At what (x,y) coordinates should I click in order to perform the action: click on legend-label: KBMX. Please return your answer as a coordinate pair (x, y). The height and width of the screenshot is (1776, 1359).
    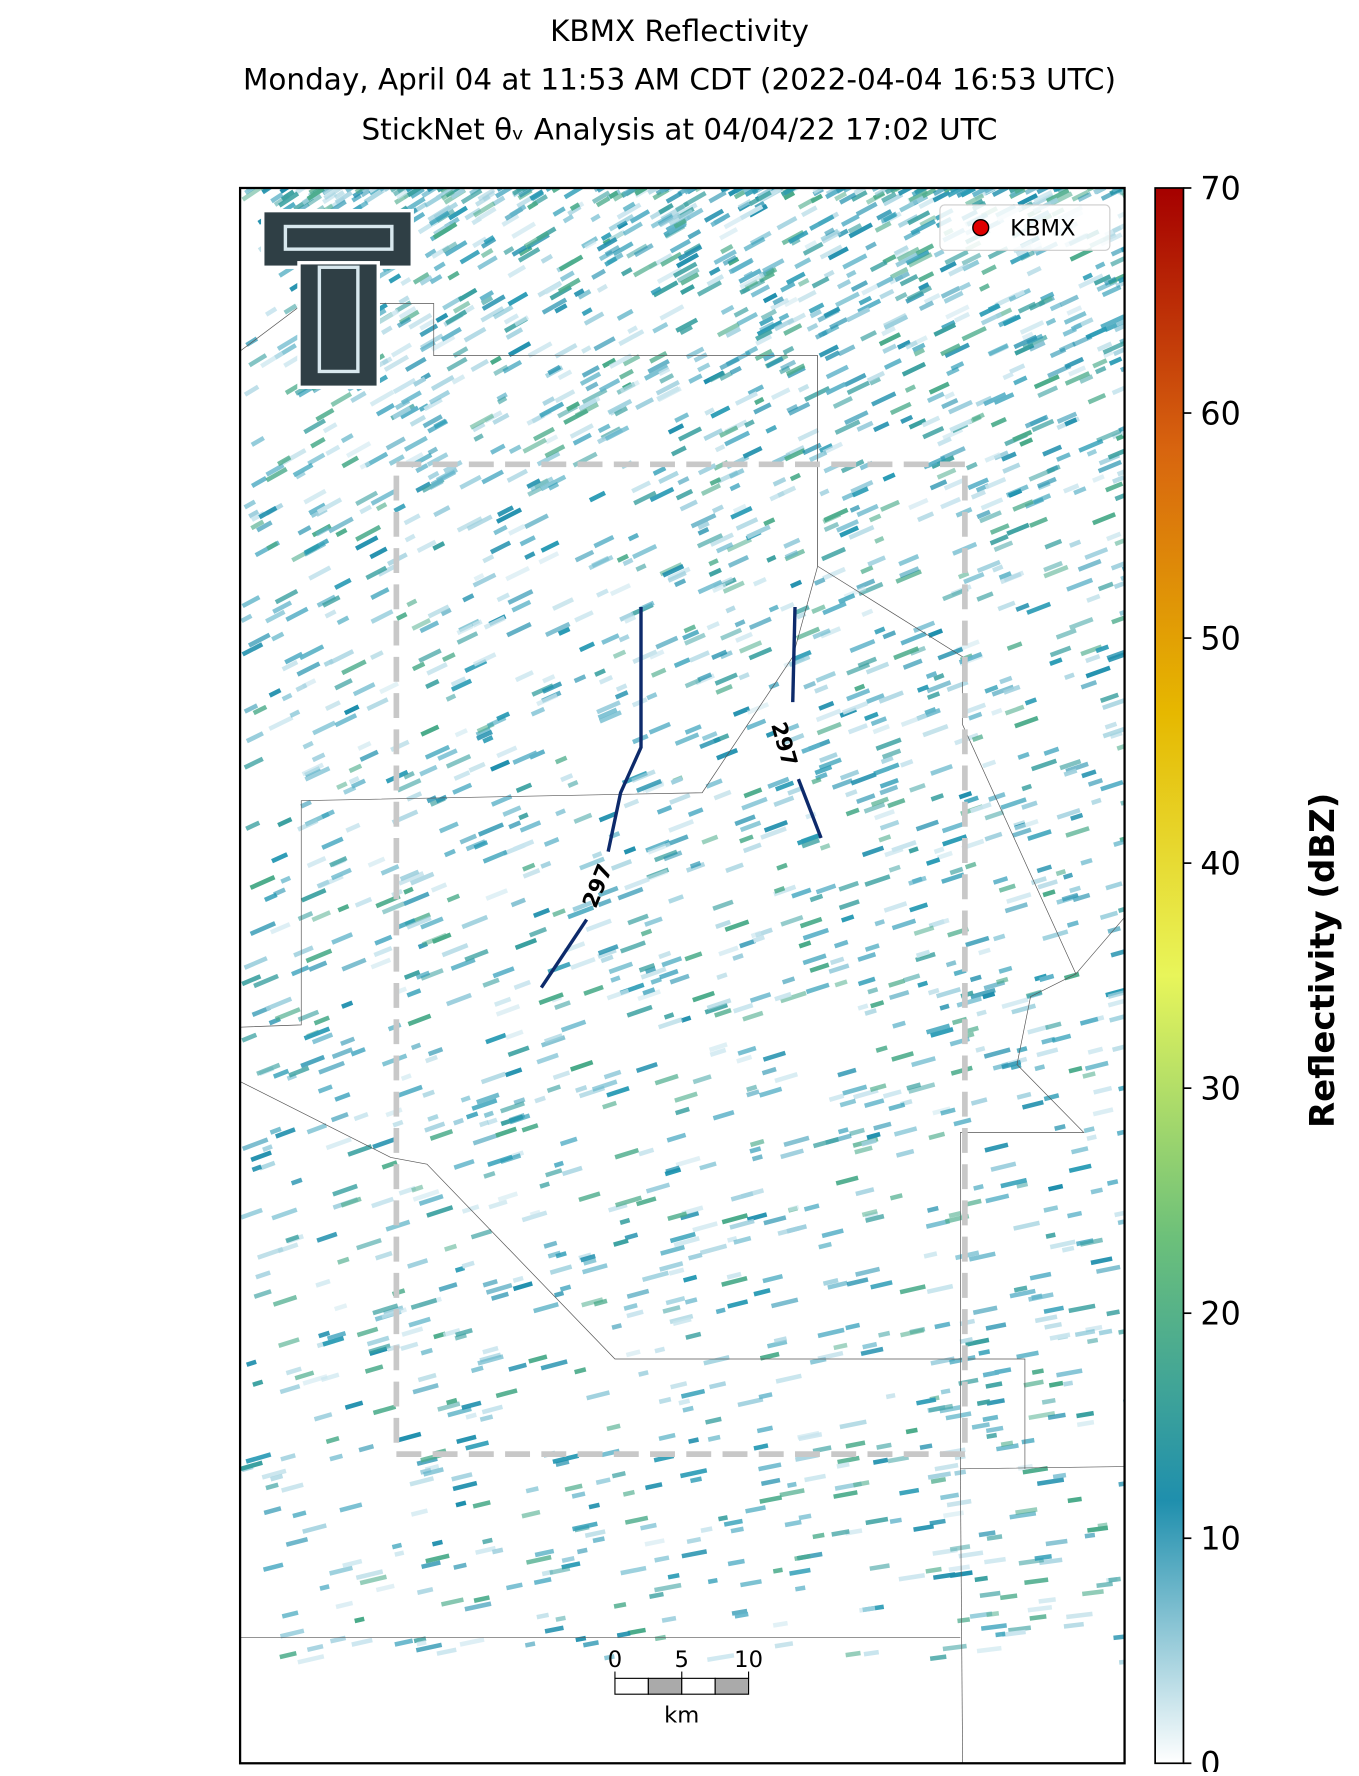
    Looking at the image, I should click on (1042, 229).